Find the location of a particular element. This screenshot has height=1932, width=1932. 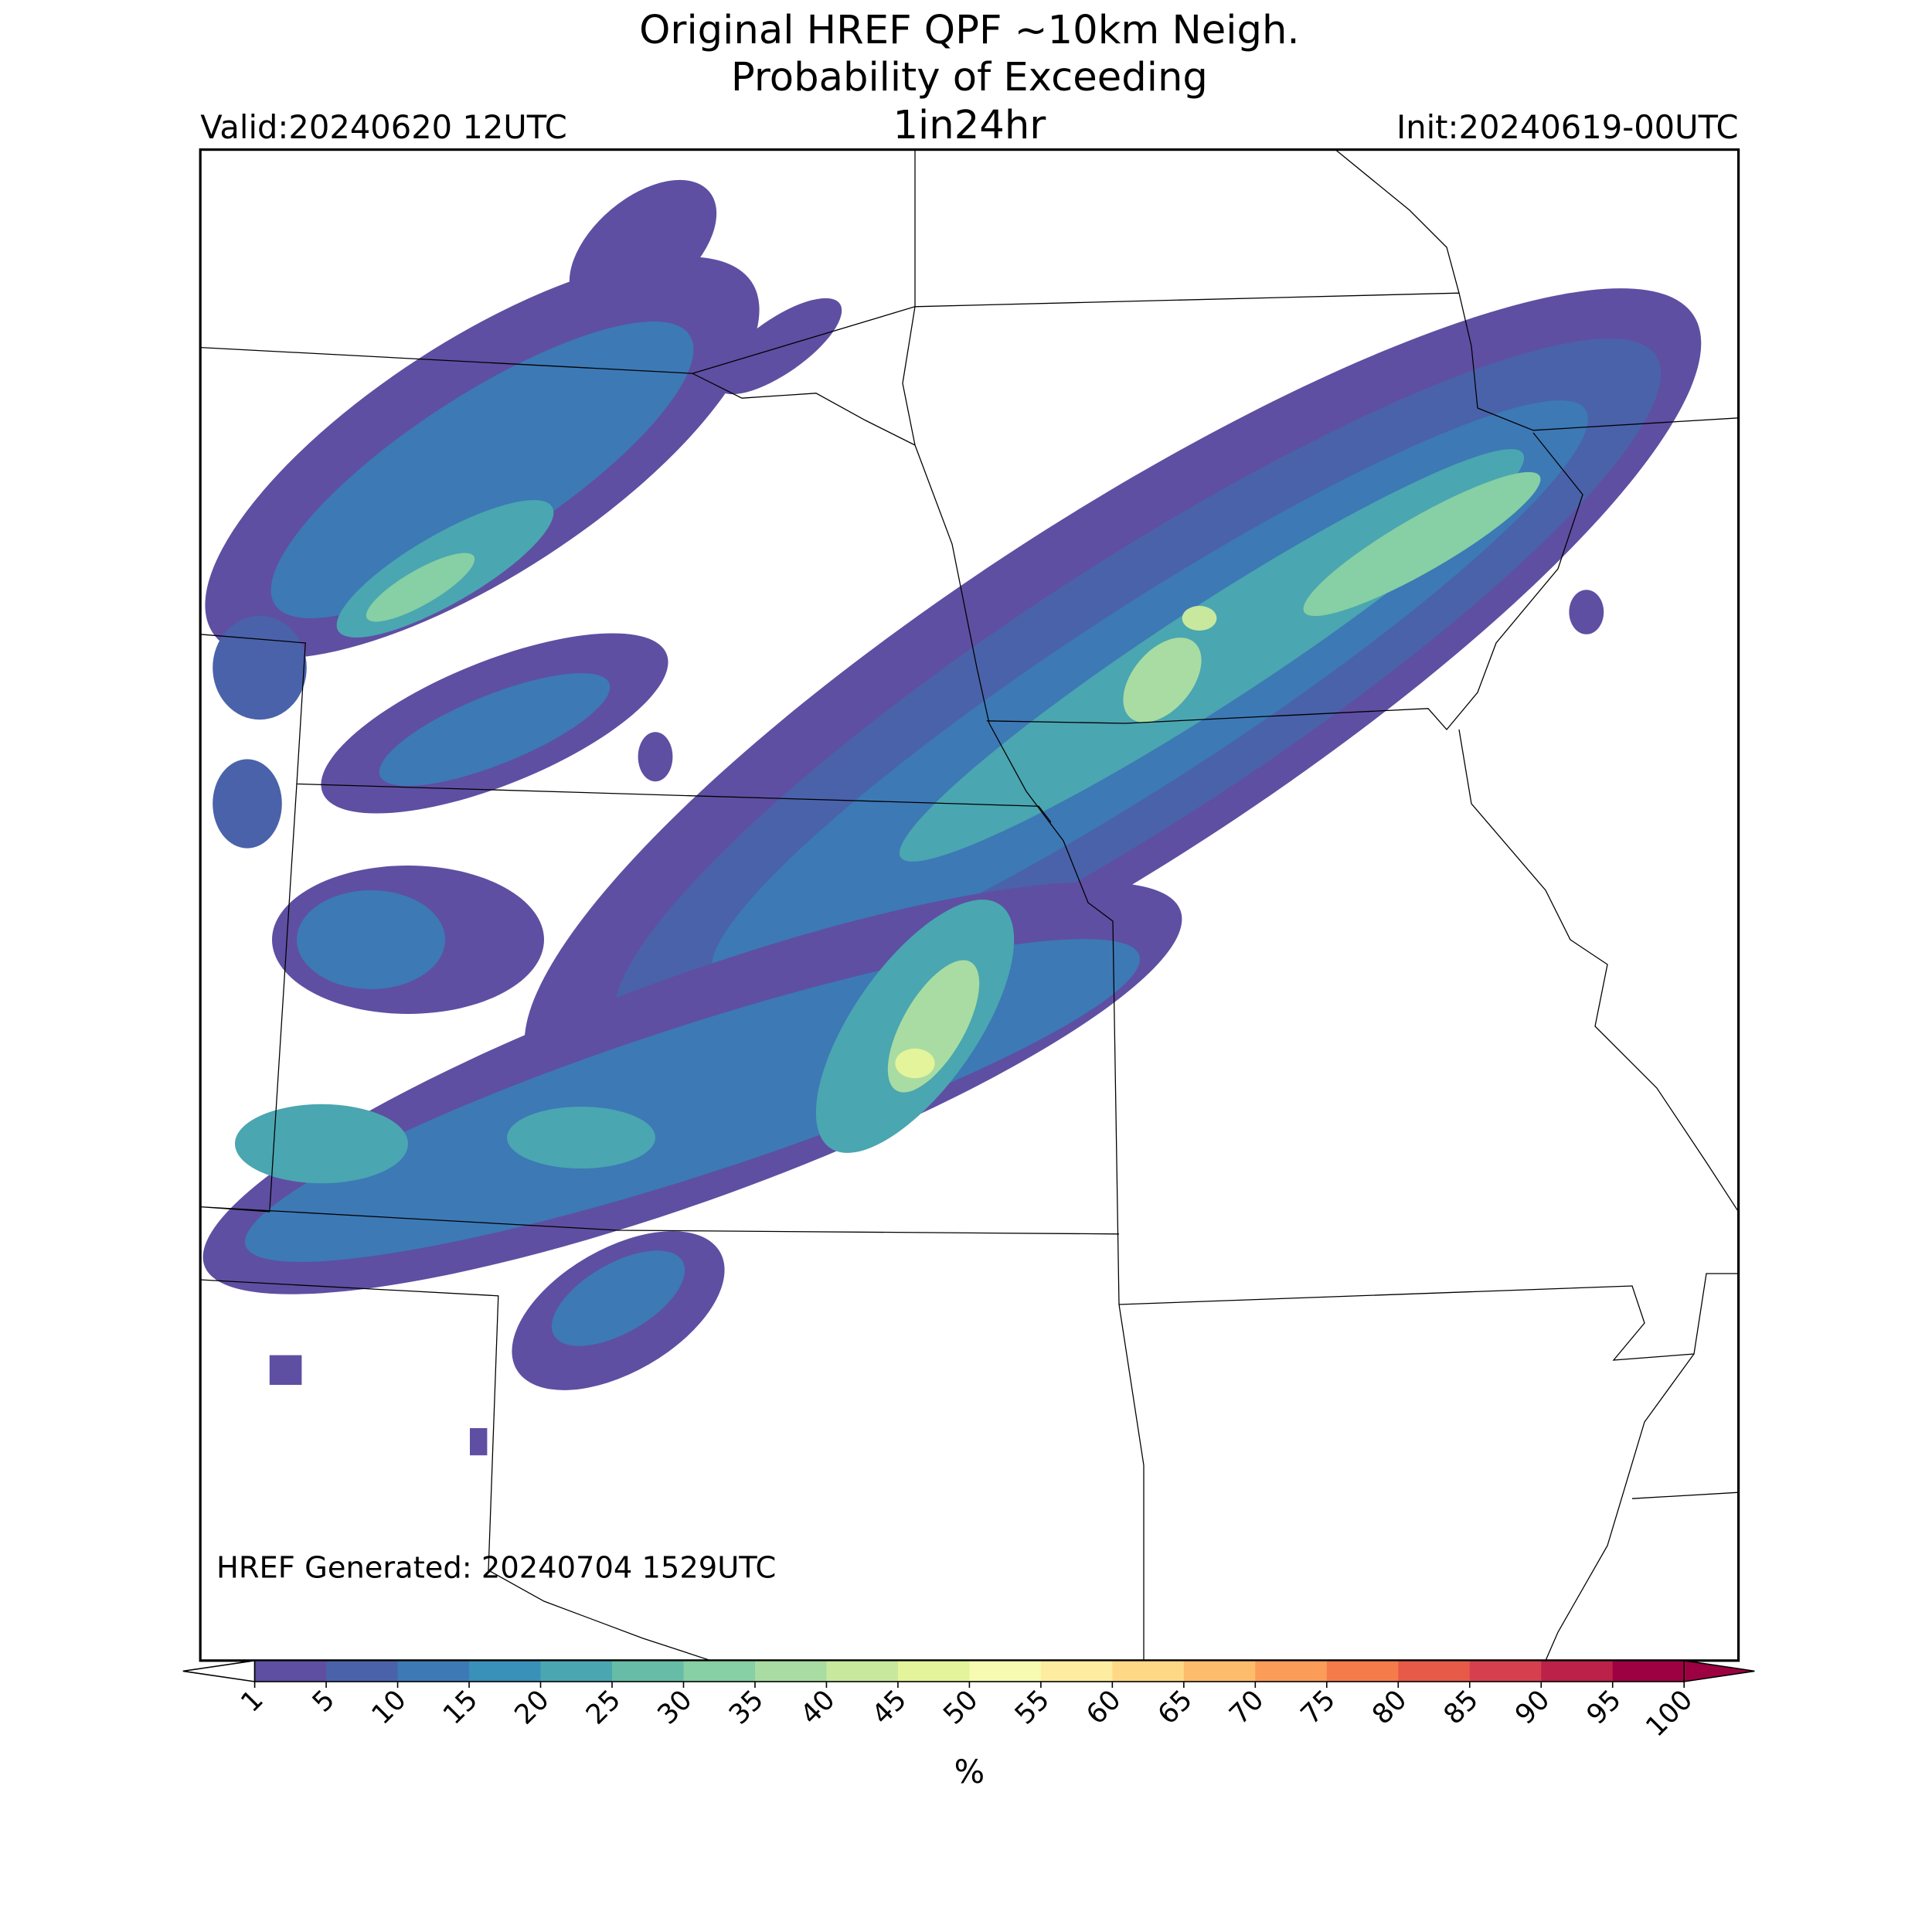

colorbar-tick-label: 60 is located at coordinates (1104, 1708).